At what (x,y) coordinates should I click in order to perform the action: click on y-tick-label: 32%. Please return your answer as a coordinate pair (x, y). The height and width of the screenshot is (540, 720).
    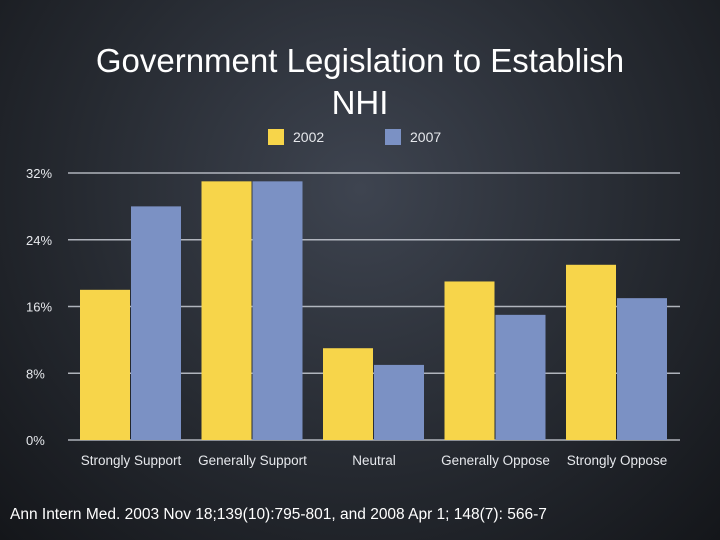
    Looking at the image, I should click on (39, 173).